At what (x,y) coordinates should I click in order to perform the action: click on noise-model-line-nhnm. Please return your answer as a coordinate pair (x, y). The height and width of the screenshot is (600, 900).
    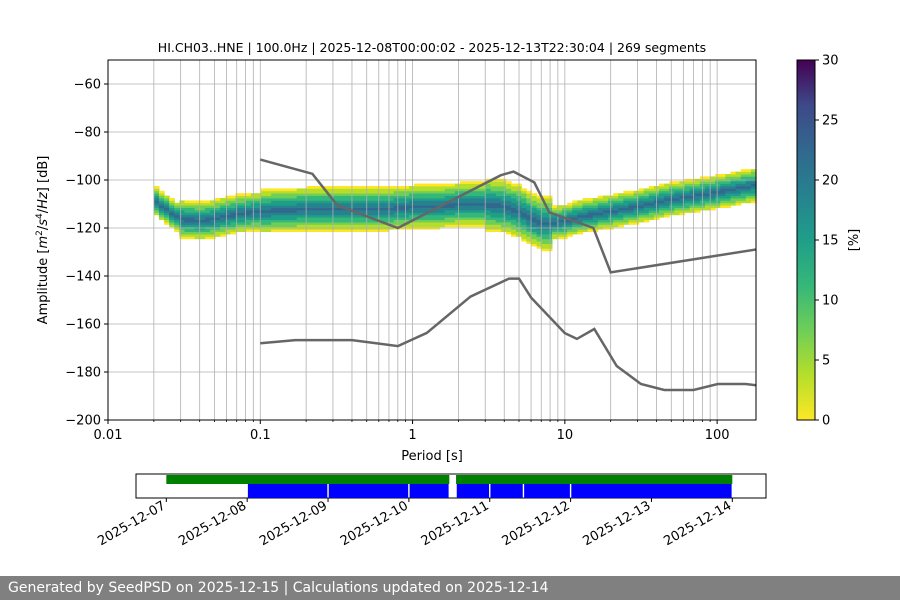
    Looking at the image, I should click on (507, 216).